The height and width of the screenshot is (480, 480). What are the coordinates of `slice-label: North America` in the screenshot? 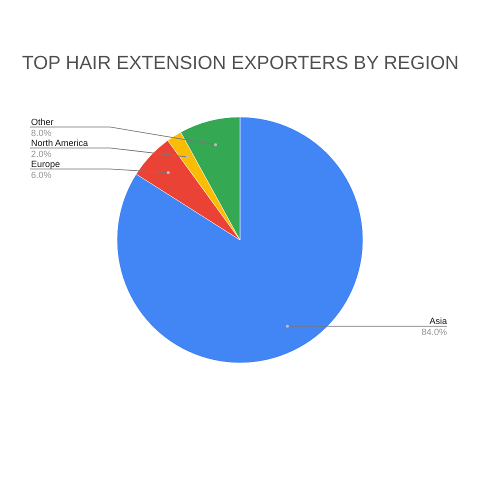 It's located at (59, 143).